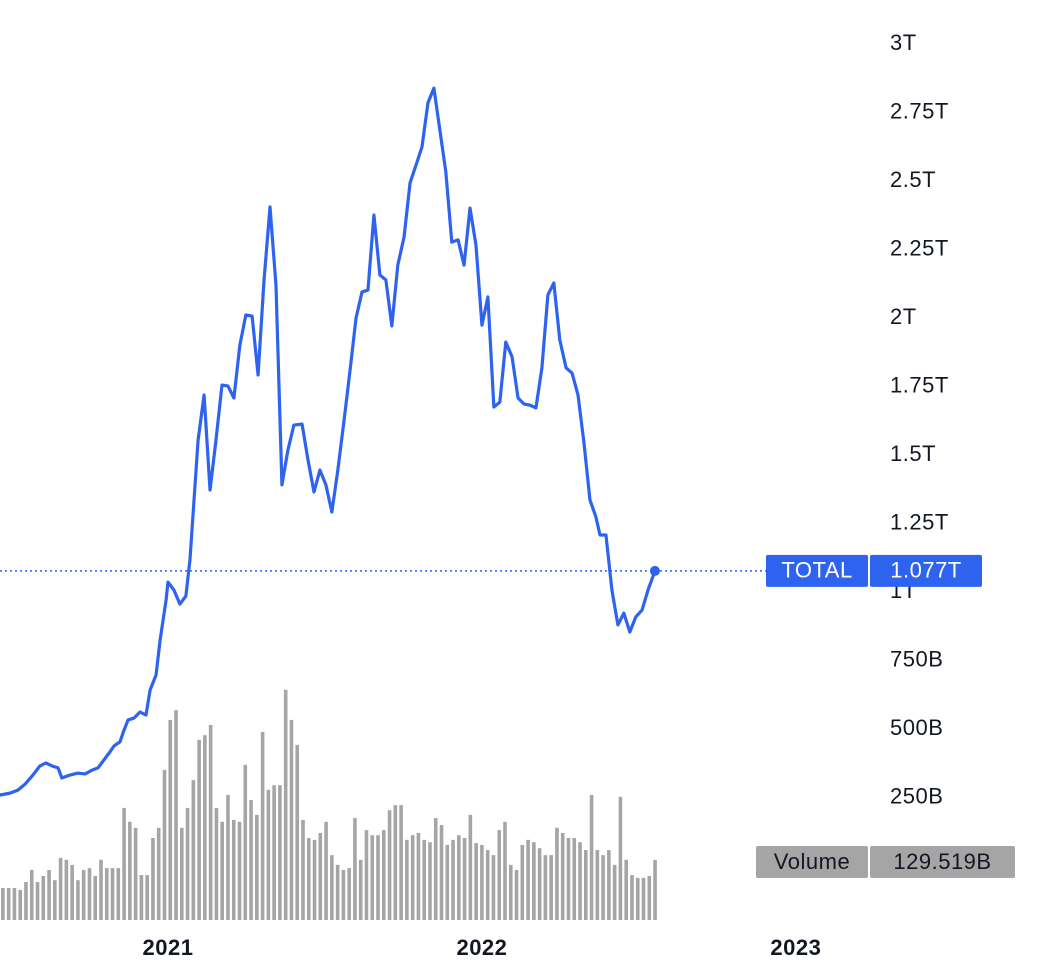 The width and height of the screenshot is (1040, 976). Describe the element at coordinates (916, 727) in the screenshot. I see `y-tick-label: 500B` at that location.